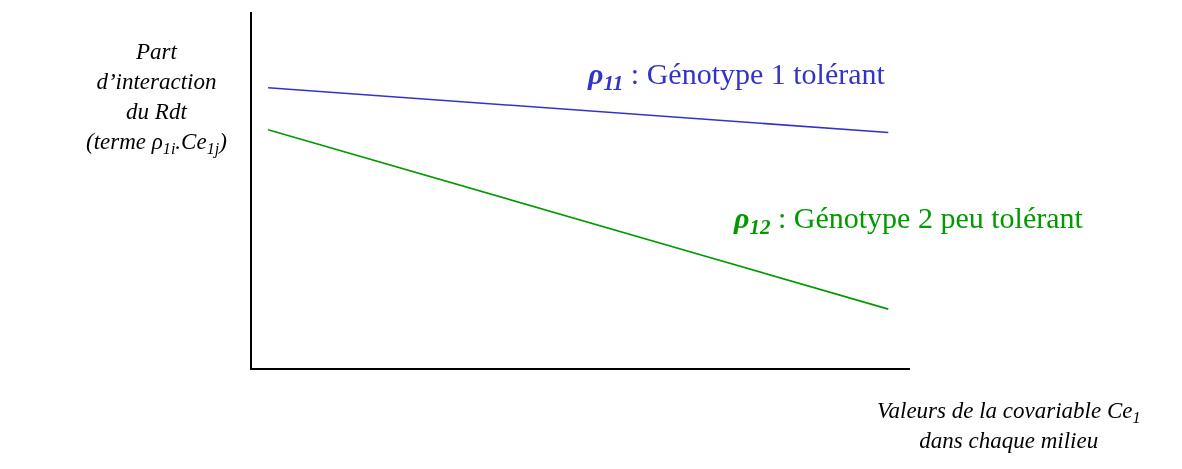 The height and width of the screenshot is (469, 1182). I want to click on series-label: ρ$_{11}$ : Génotype 1 tolérant, so click(736, 76).